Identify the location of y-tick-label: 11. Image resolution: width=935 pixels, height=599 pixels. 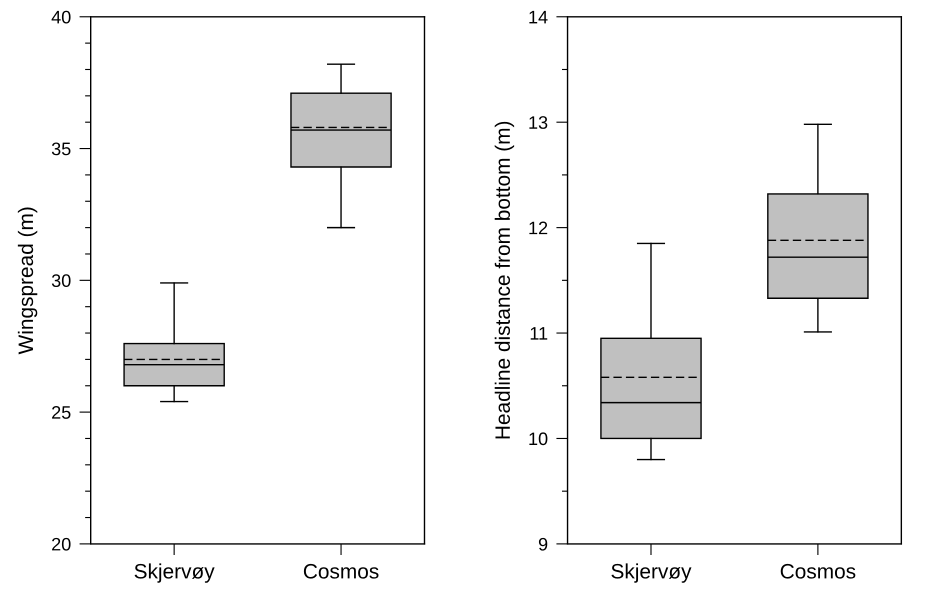
(539, 333).